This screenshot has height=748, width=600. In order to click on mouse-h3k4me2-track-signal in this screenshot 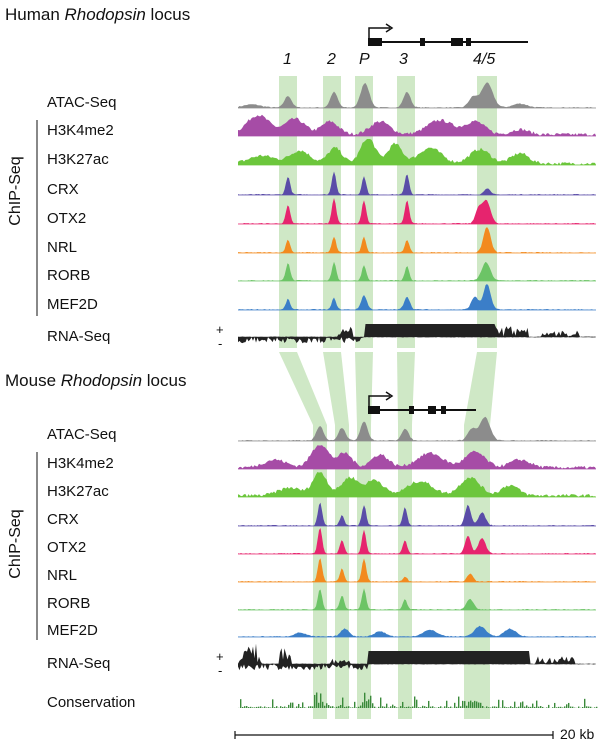, I will do `click(417, 457)`.